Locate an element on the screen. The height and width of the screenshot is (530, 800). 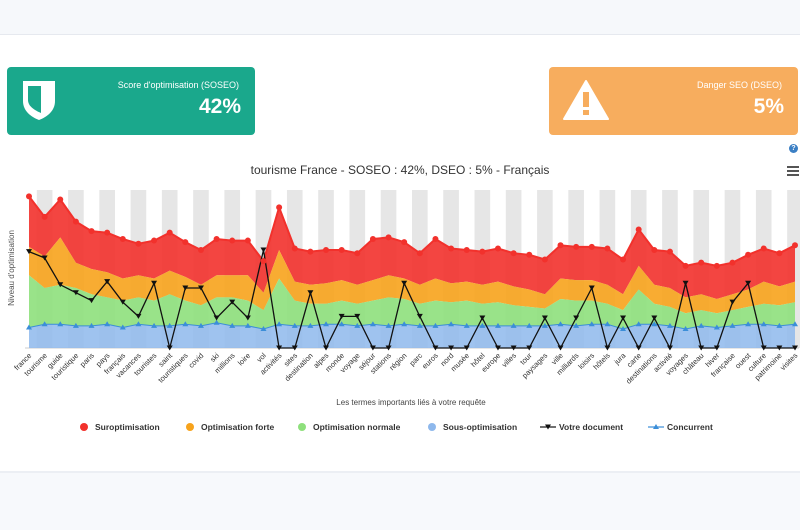
shield-icon is located at coordinates (39, 102).